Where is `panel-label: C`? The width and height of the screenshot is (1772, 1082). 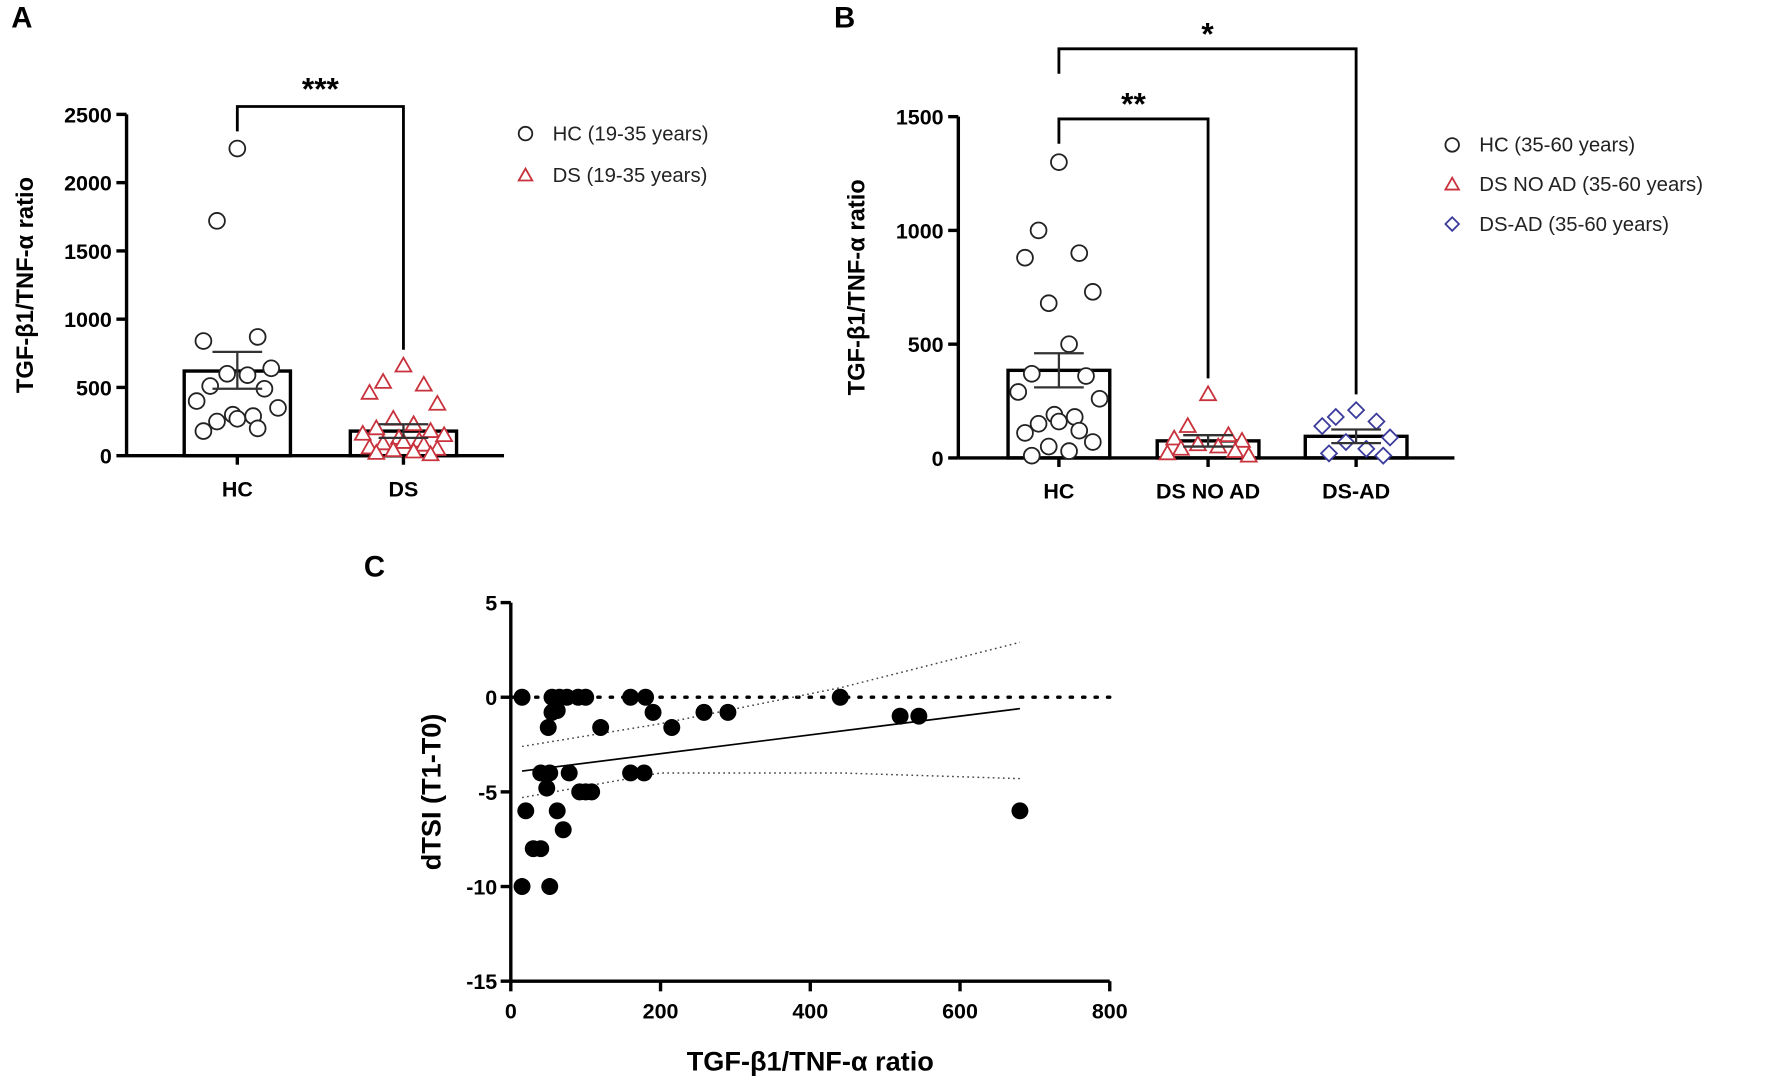 panel-label: C is located at coordinates (374, 567).